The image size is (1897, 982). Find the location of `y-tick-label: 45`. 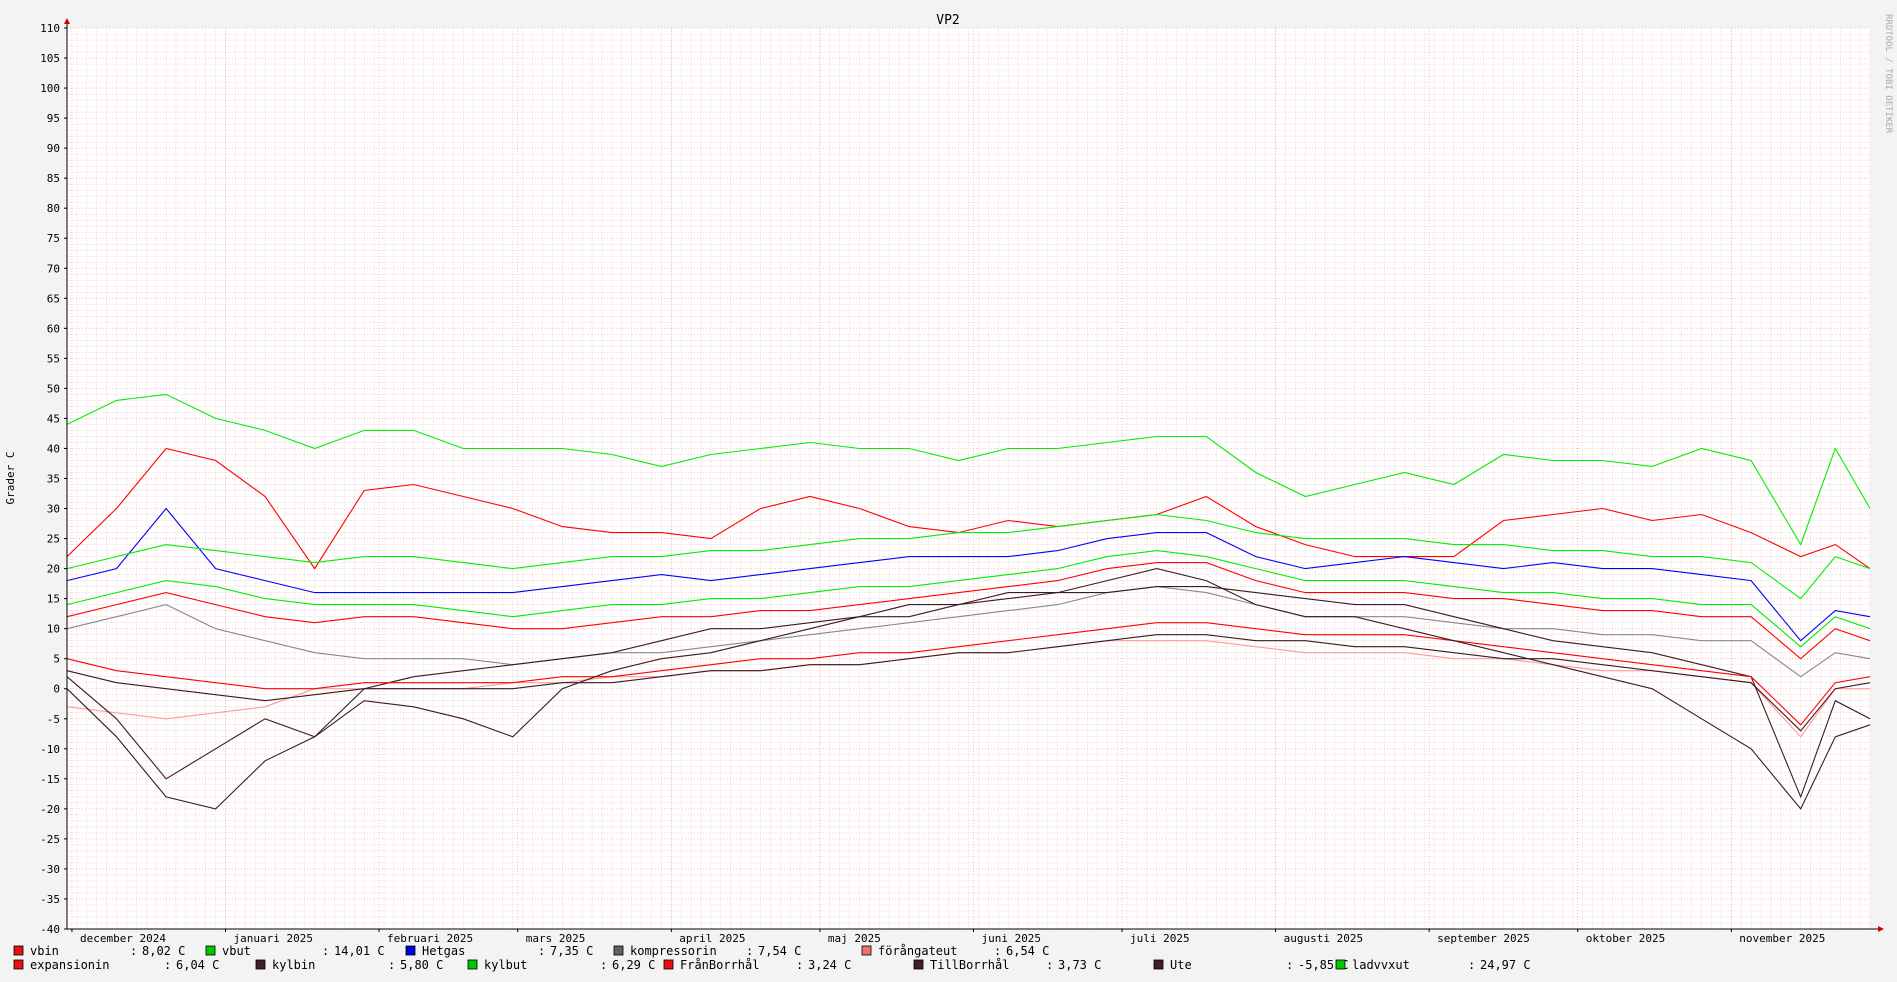

y-tick-label: 45 is located at coordinates (53, 418).